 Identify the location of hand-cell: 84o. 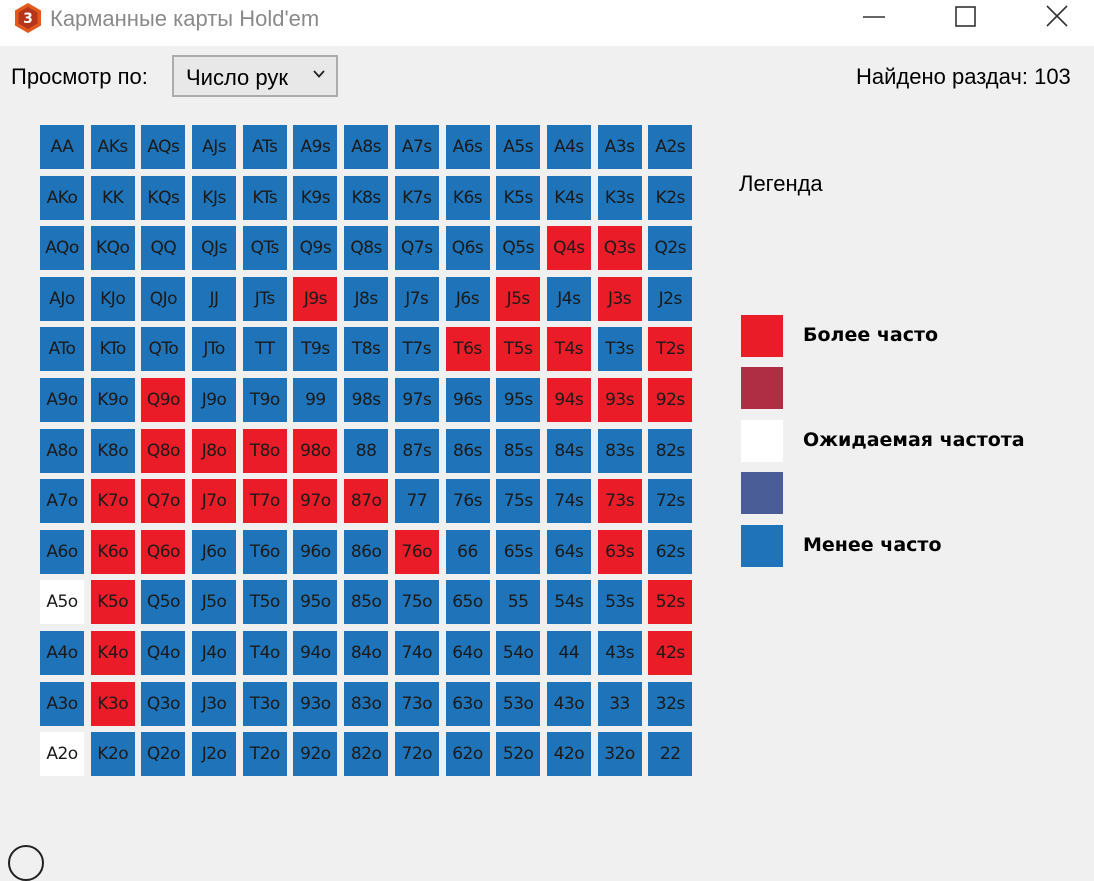
(366, 652).